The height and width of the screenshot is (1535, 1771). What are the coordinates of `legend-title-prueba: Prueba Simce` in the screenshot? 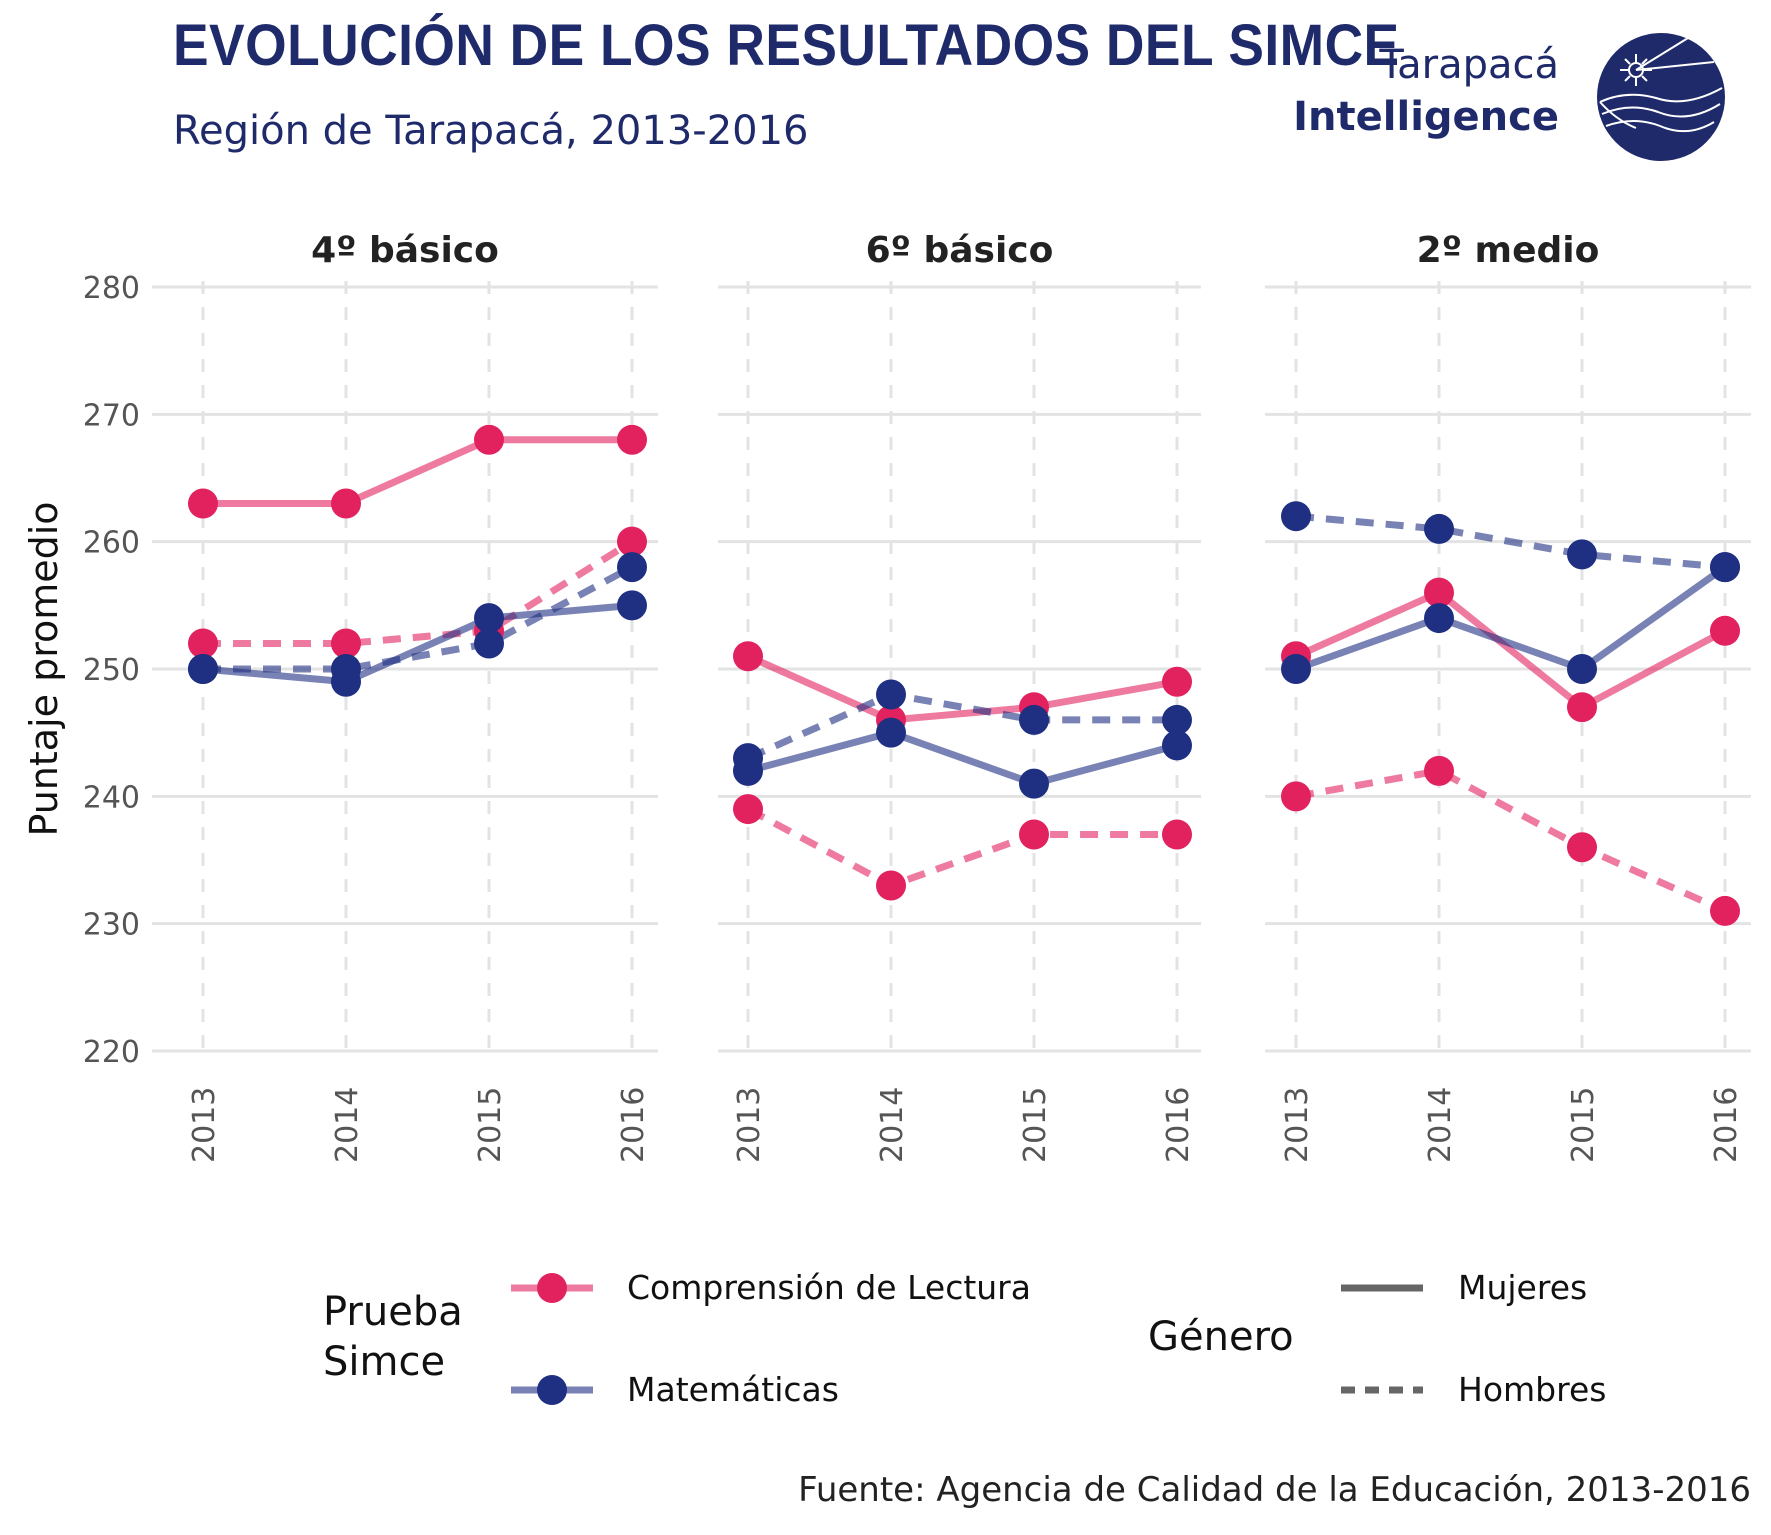 It's located at (393, 1337).